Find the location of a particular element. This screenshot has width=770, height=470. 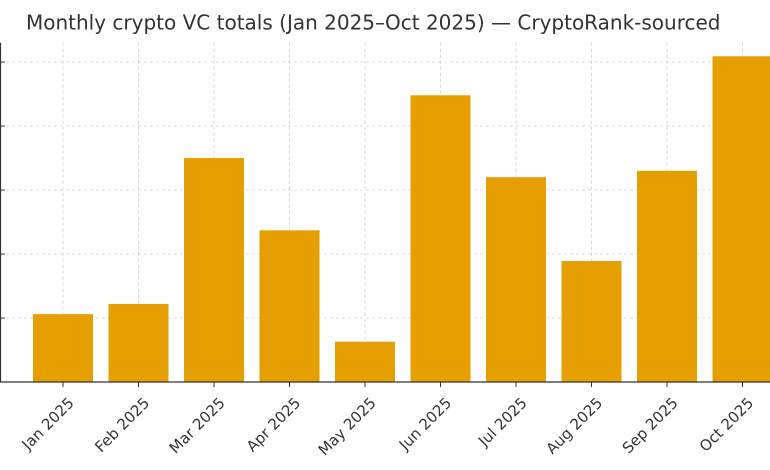

x-tick-label: Jan 2025 is located at coordinates (48, 424).